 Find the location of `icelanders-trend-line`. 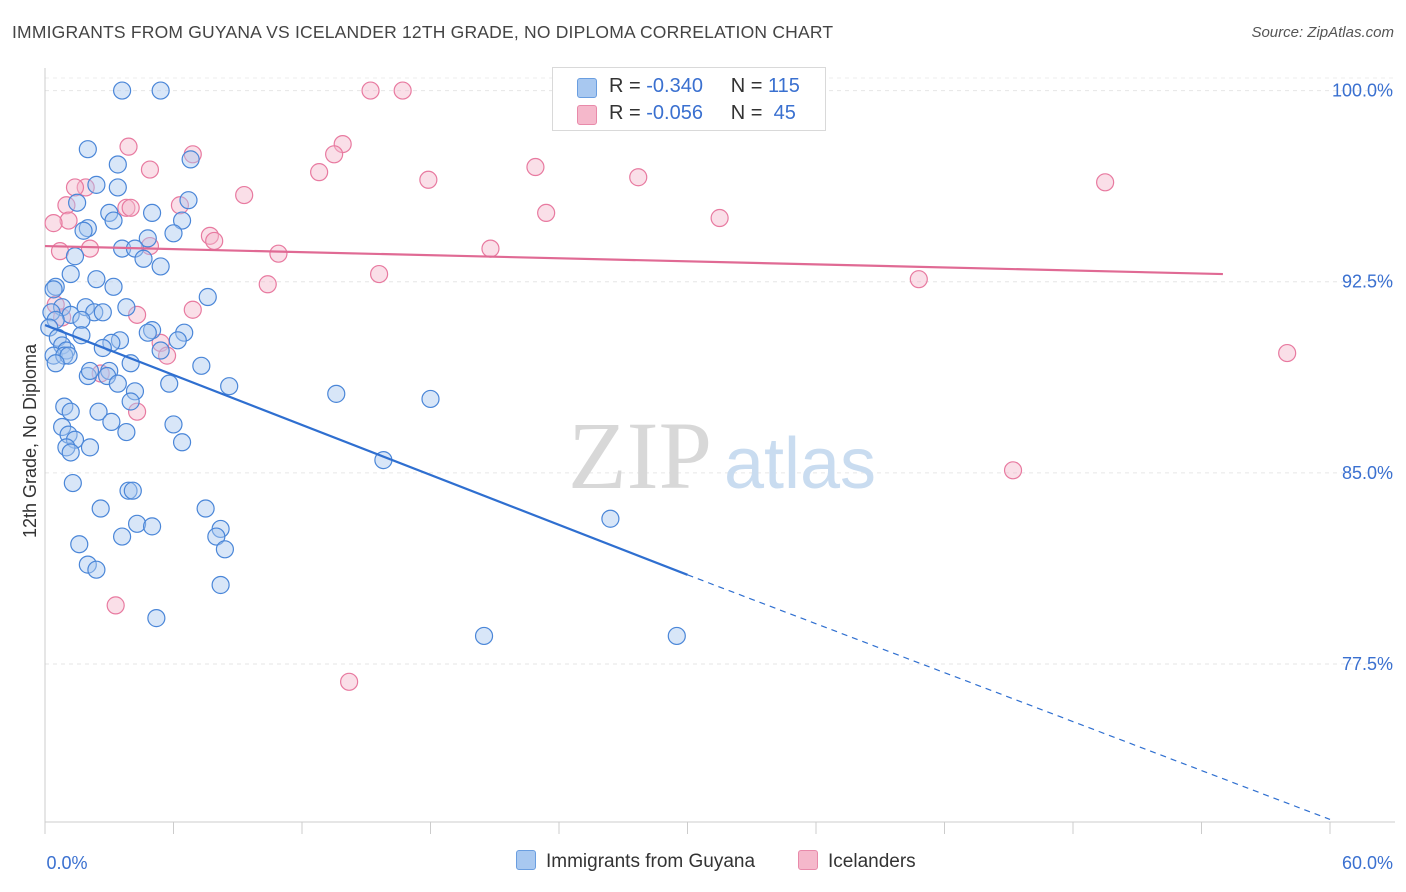

icelanders-trend-line is located at coordinates (633, 260).